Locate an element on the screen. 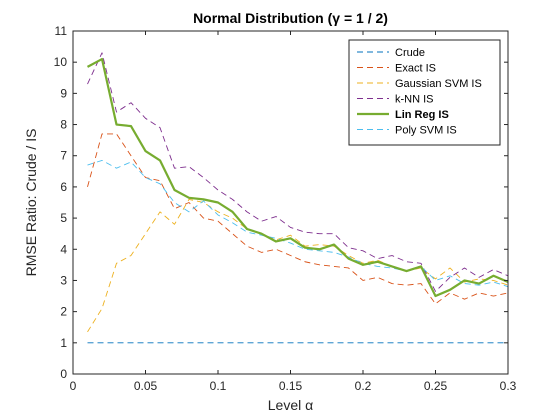 Image resolution: width=560 pixels, height=420 pixels. legend-item: Gaussian SVM IS is located at coordinates (419, 84).